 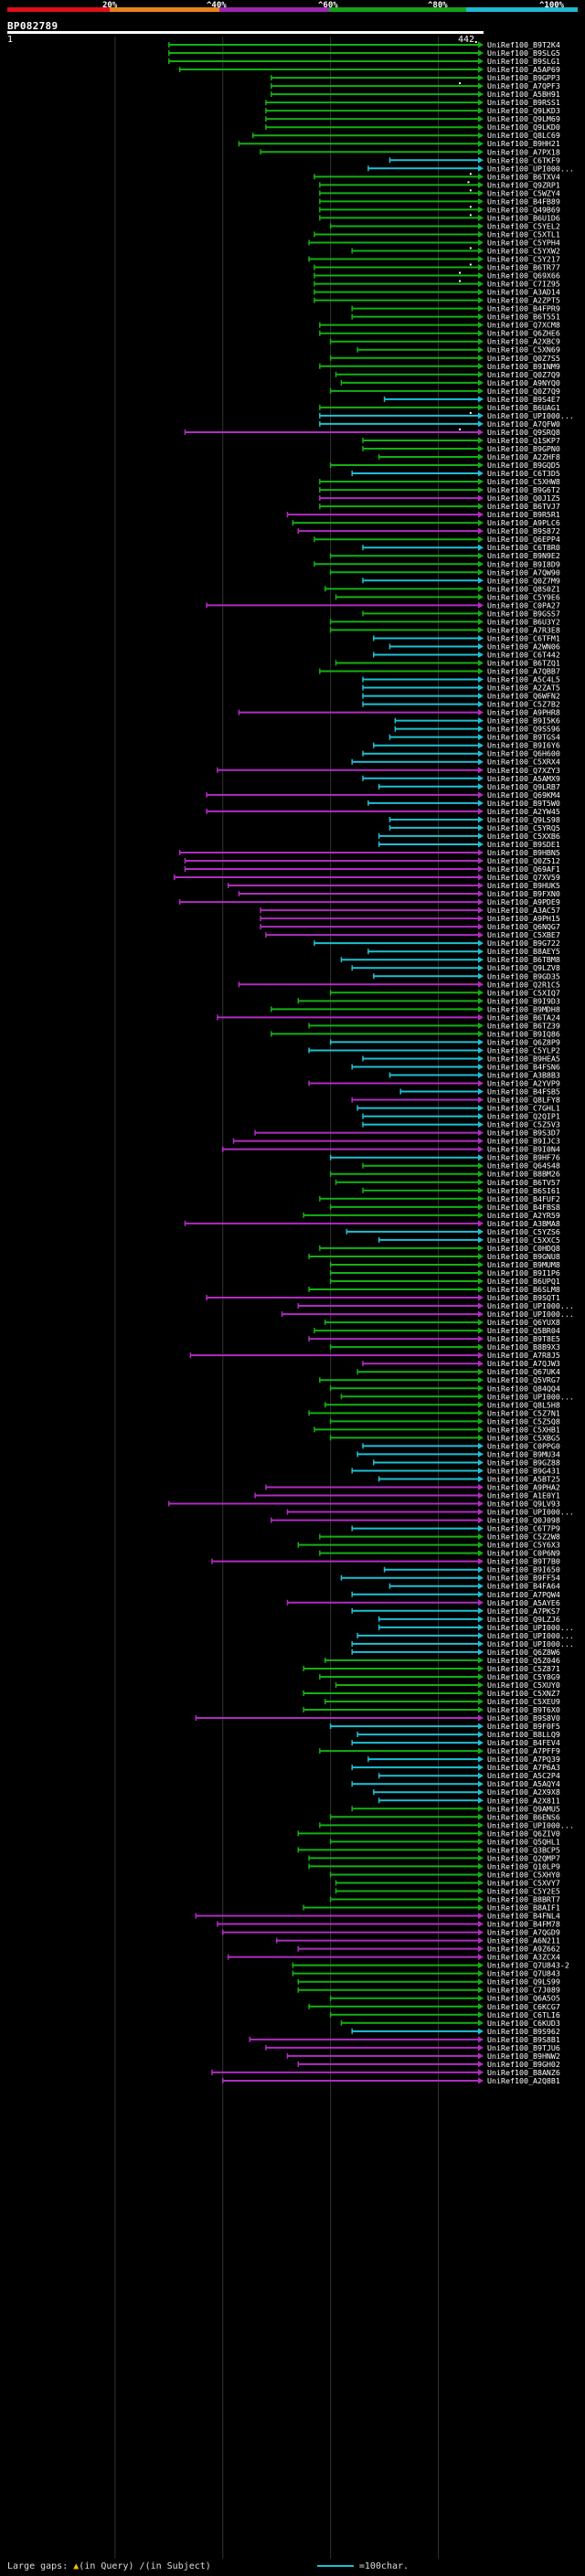 I want to click on hit-label: UniRef100_B9IQ86, so click(x=523, y=1033).